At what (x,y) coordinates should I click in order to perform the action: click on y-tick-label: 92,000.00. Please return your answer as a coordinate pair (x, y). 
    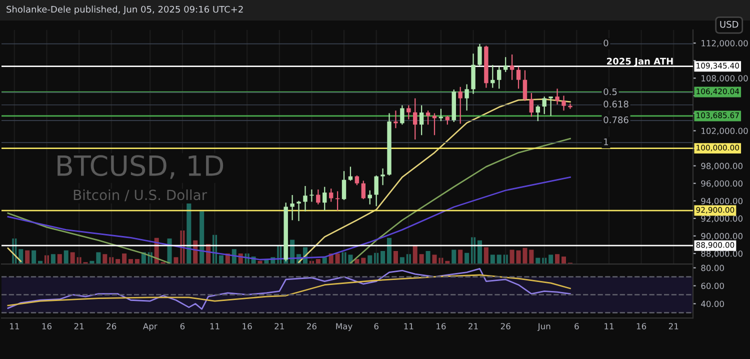
    Looking at the image, I should click on (721, 219).